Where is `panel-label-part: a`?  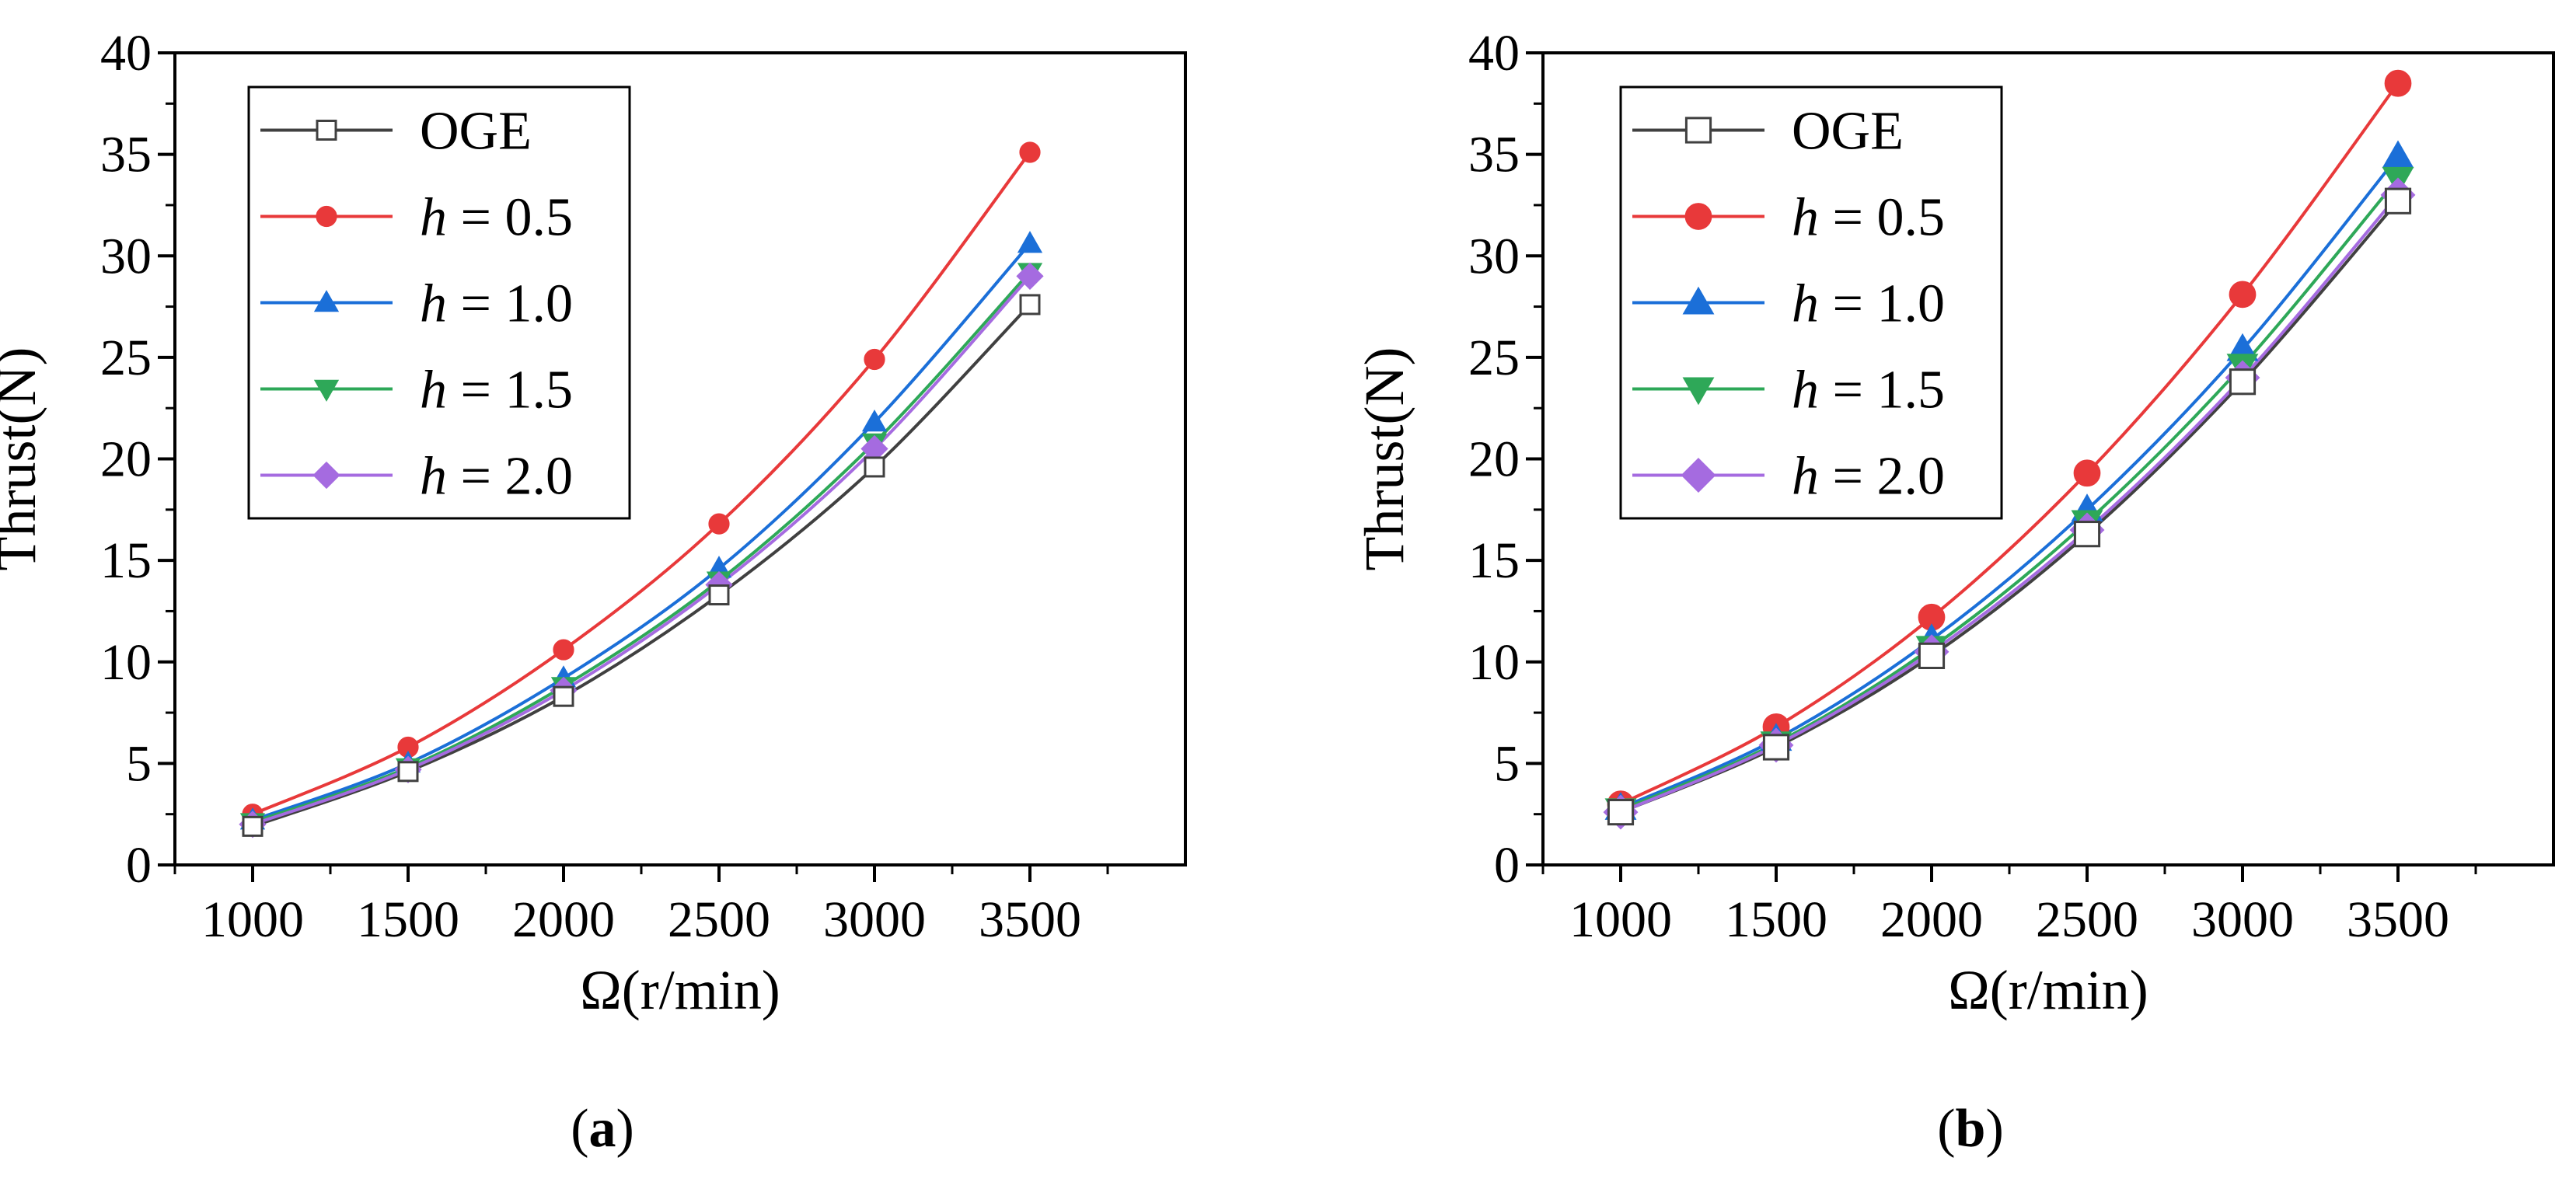 panel-label-part: a is located at coordinates (603, 1129).